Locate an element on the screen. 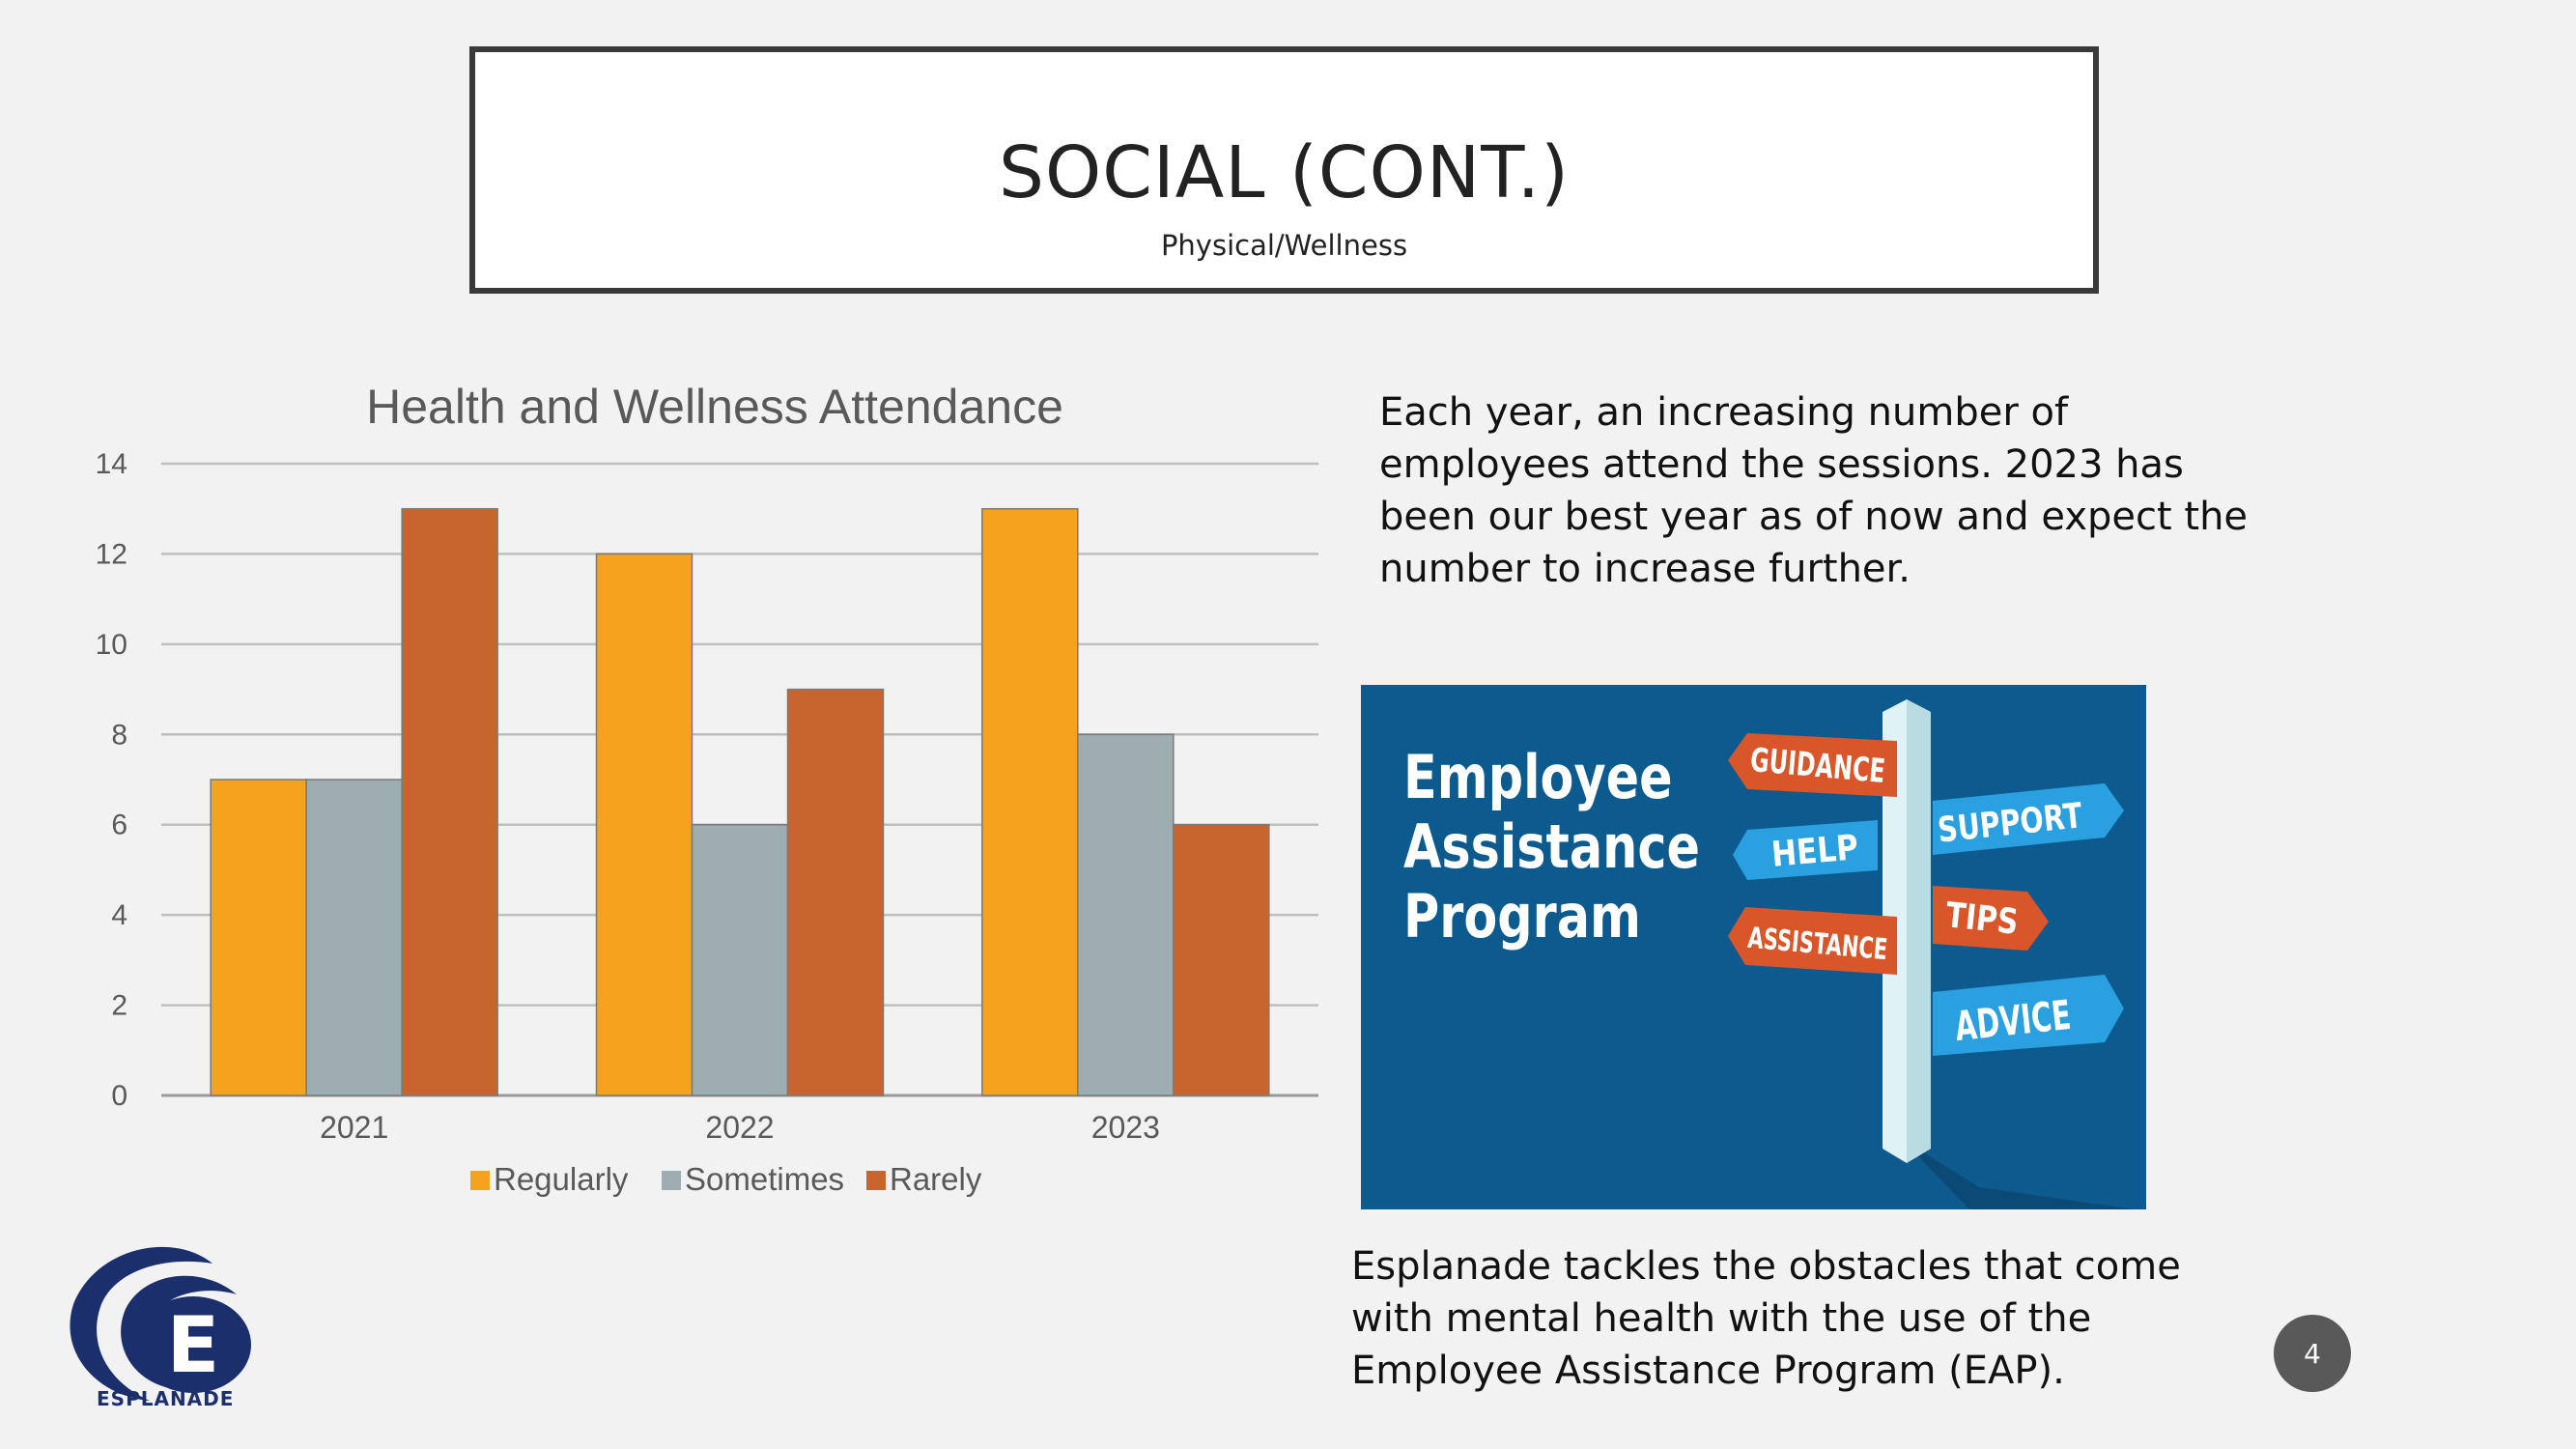 The height and width of the screenshot is (1449, 2576). sign-support-shape is located at coordinates (2028, 819).